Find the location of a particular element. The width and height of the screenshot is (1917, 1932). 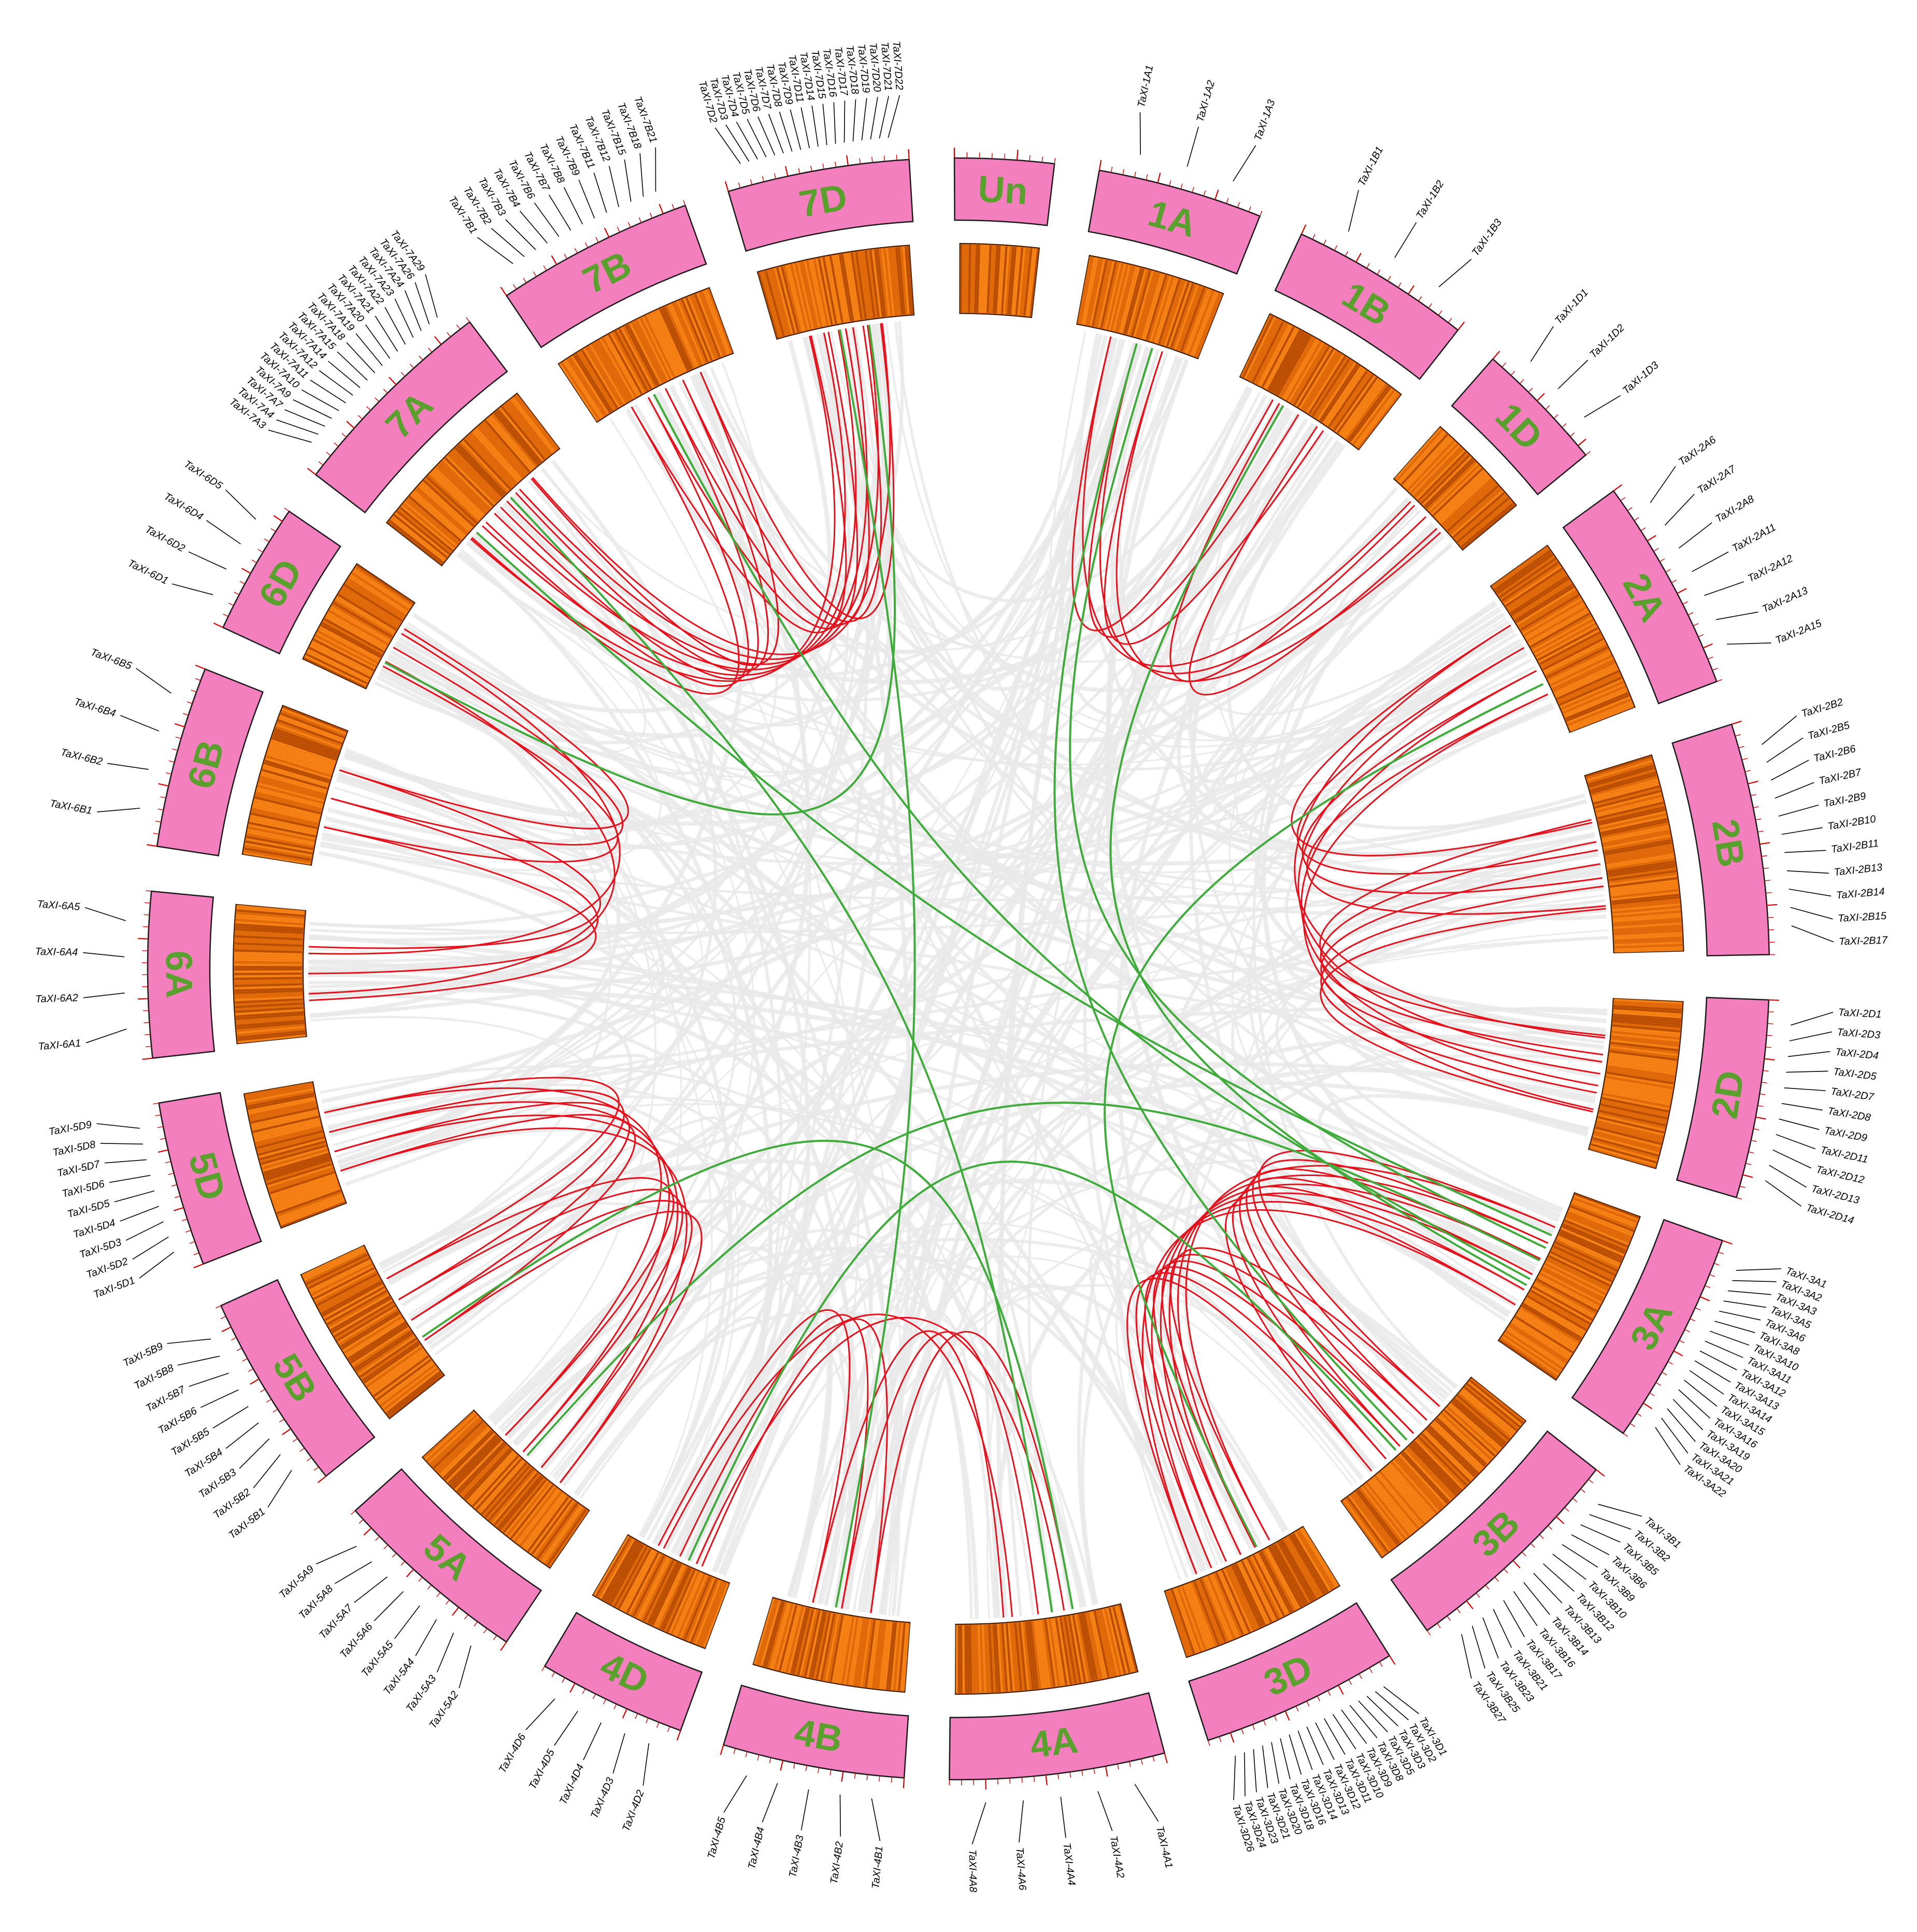

chromosome-3b is located at coordinates (1493, 1531).